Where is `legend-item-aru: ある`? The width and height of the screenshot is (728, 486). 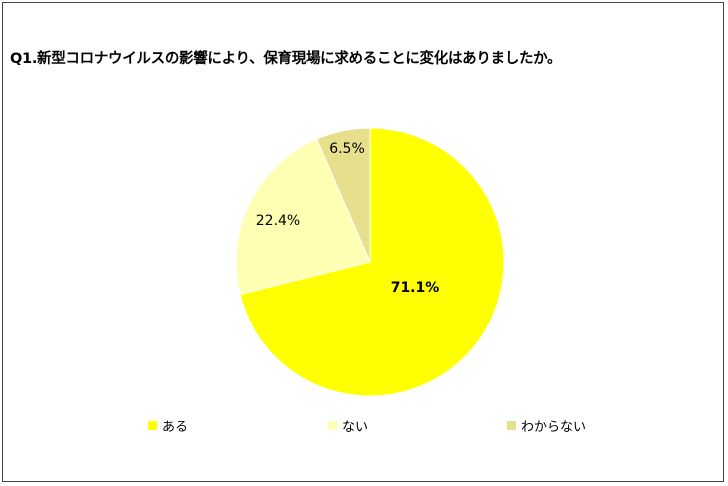
legend-item-aru: ある is located at coordinates (168, 425).